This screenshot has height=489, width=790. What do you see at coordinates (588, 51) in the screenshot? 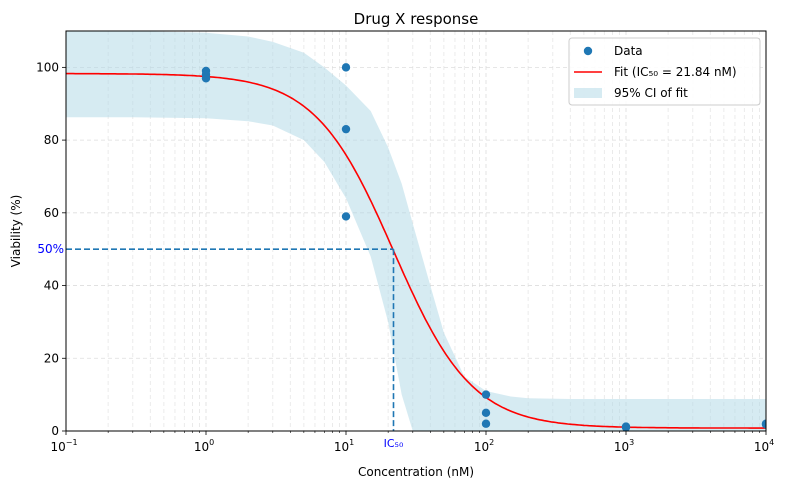
I see `legend-marker-data` at bounding box center [588, 51].